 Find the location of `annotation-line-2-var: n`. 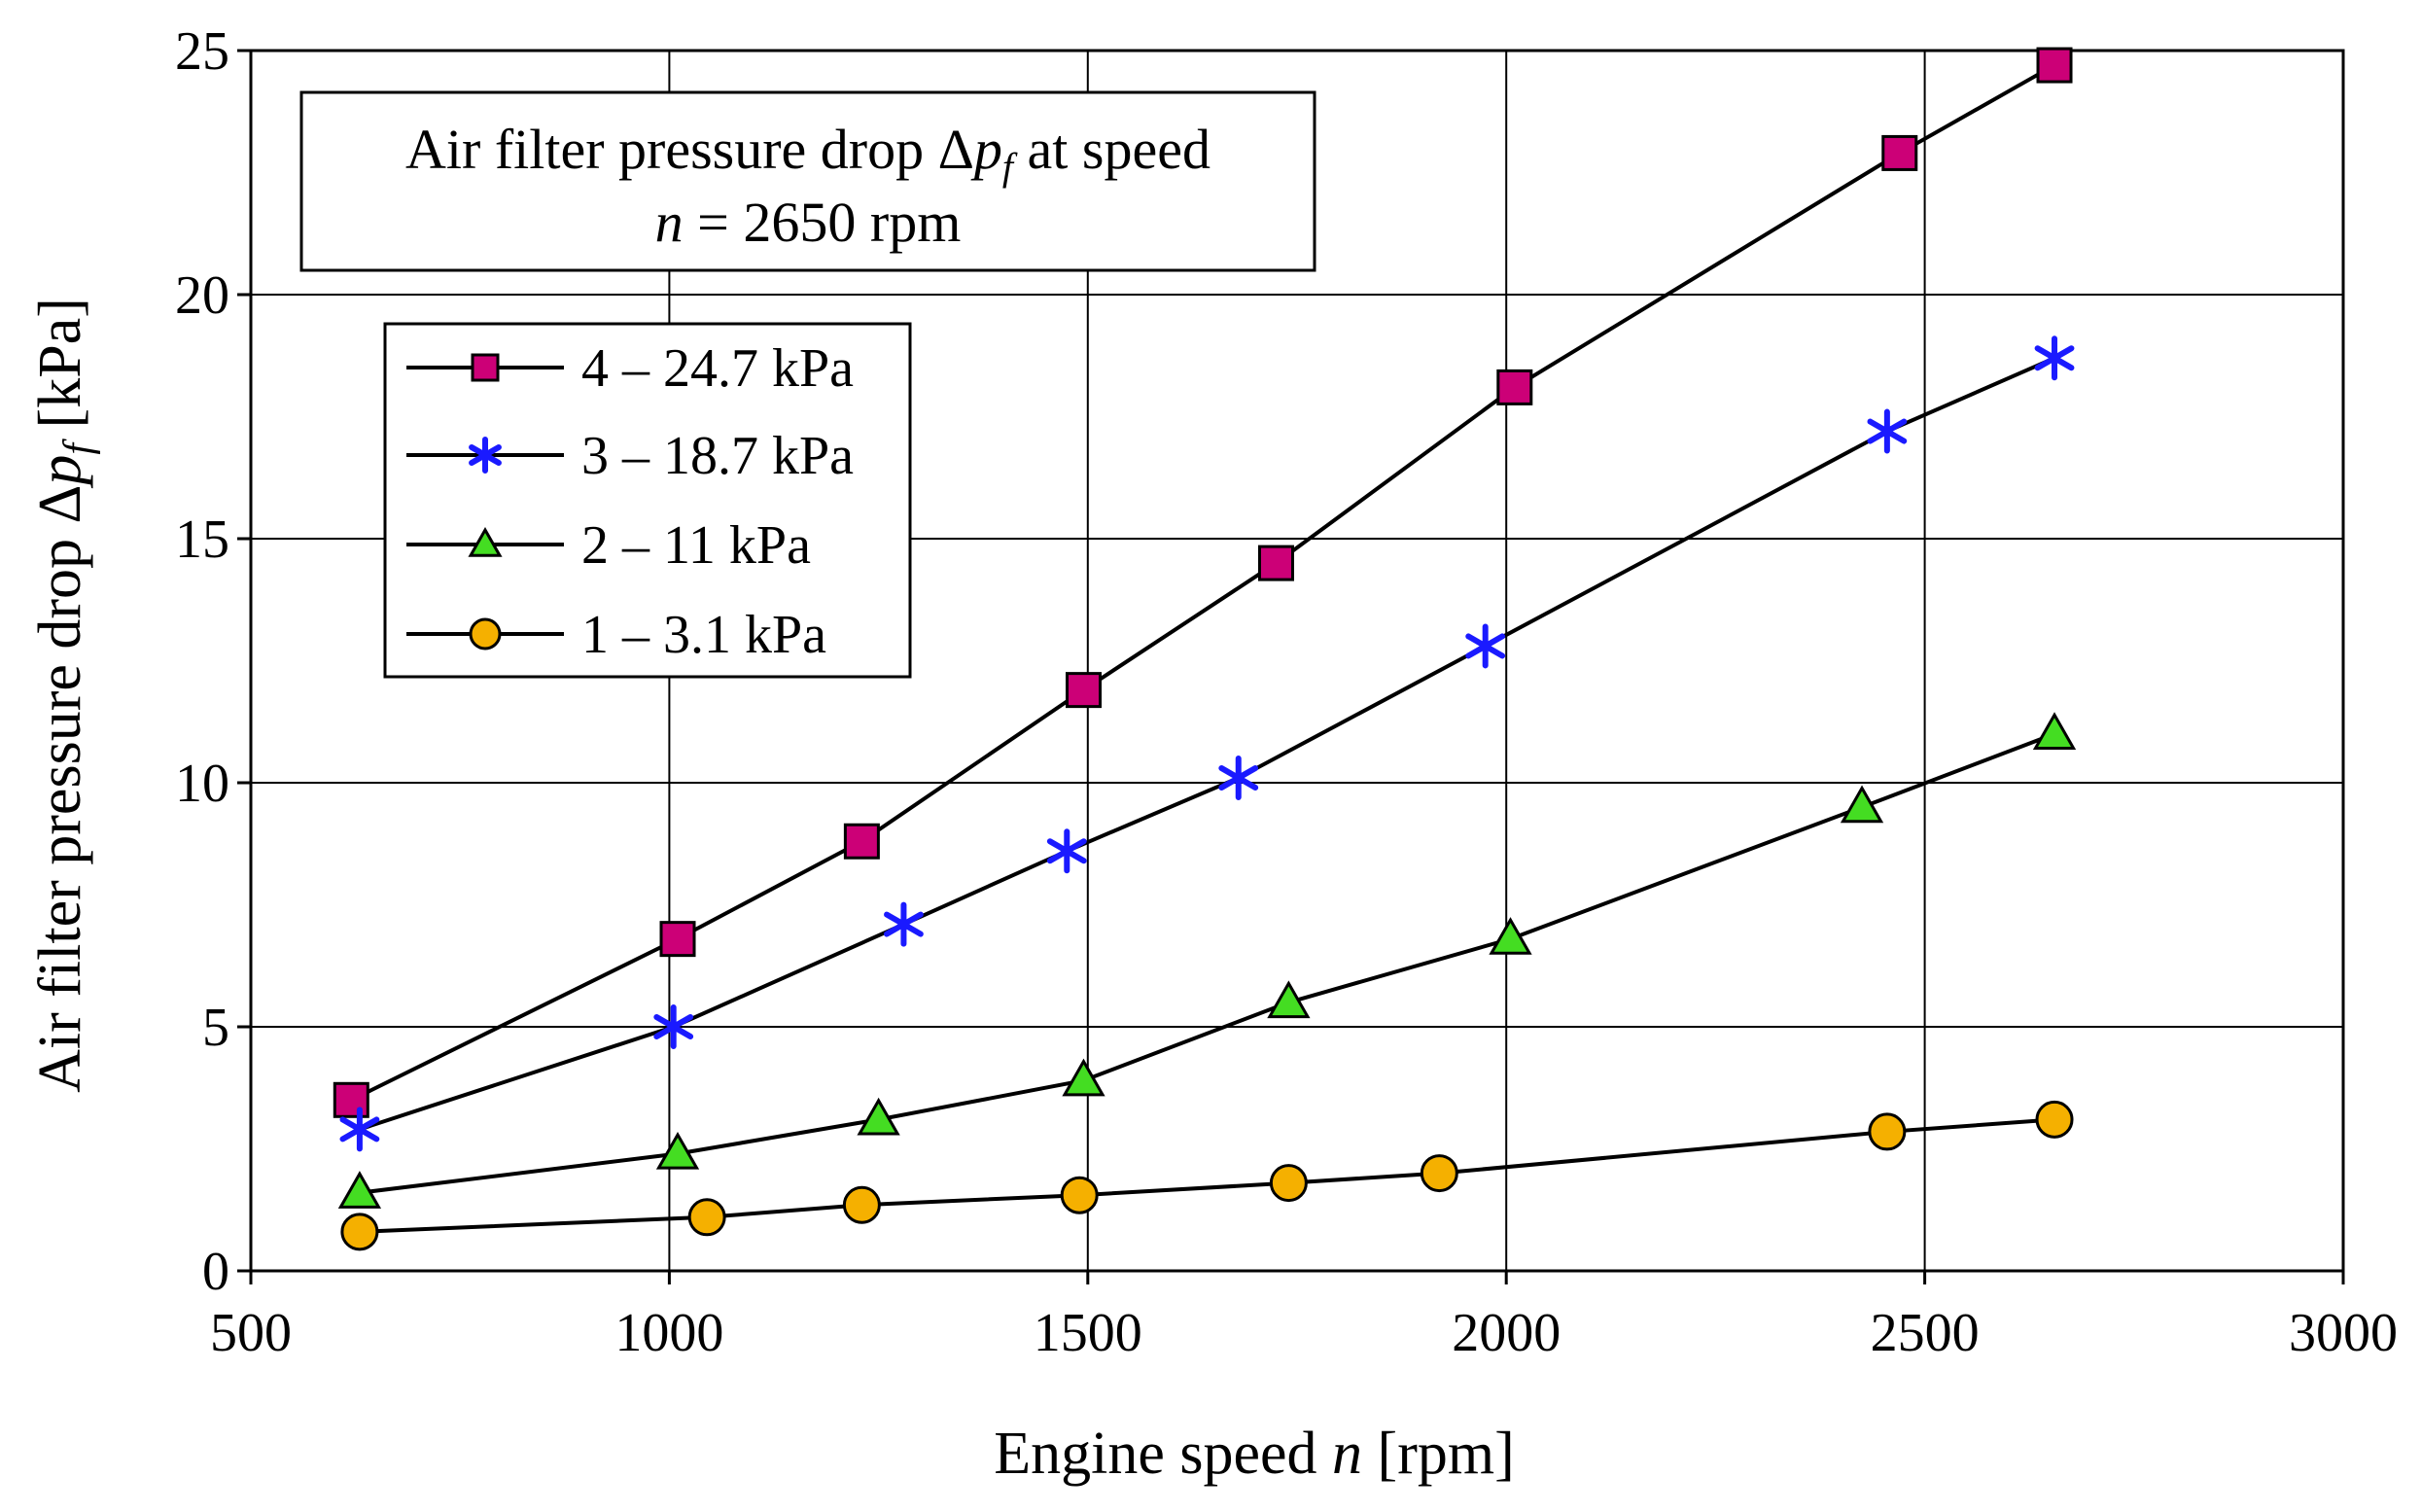

annotation-line-2-var: n is located at coordinates (670, 222).